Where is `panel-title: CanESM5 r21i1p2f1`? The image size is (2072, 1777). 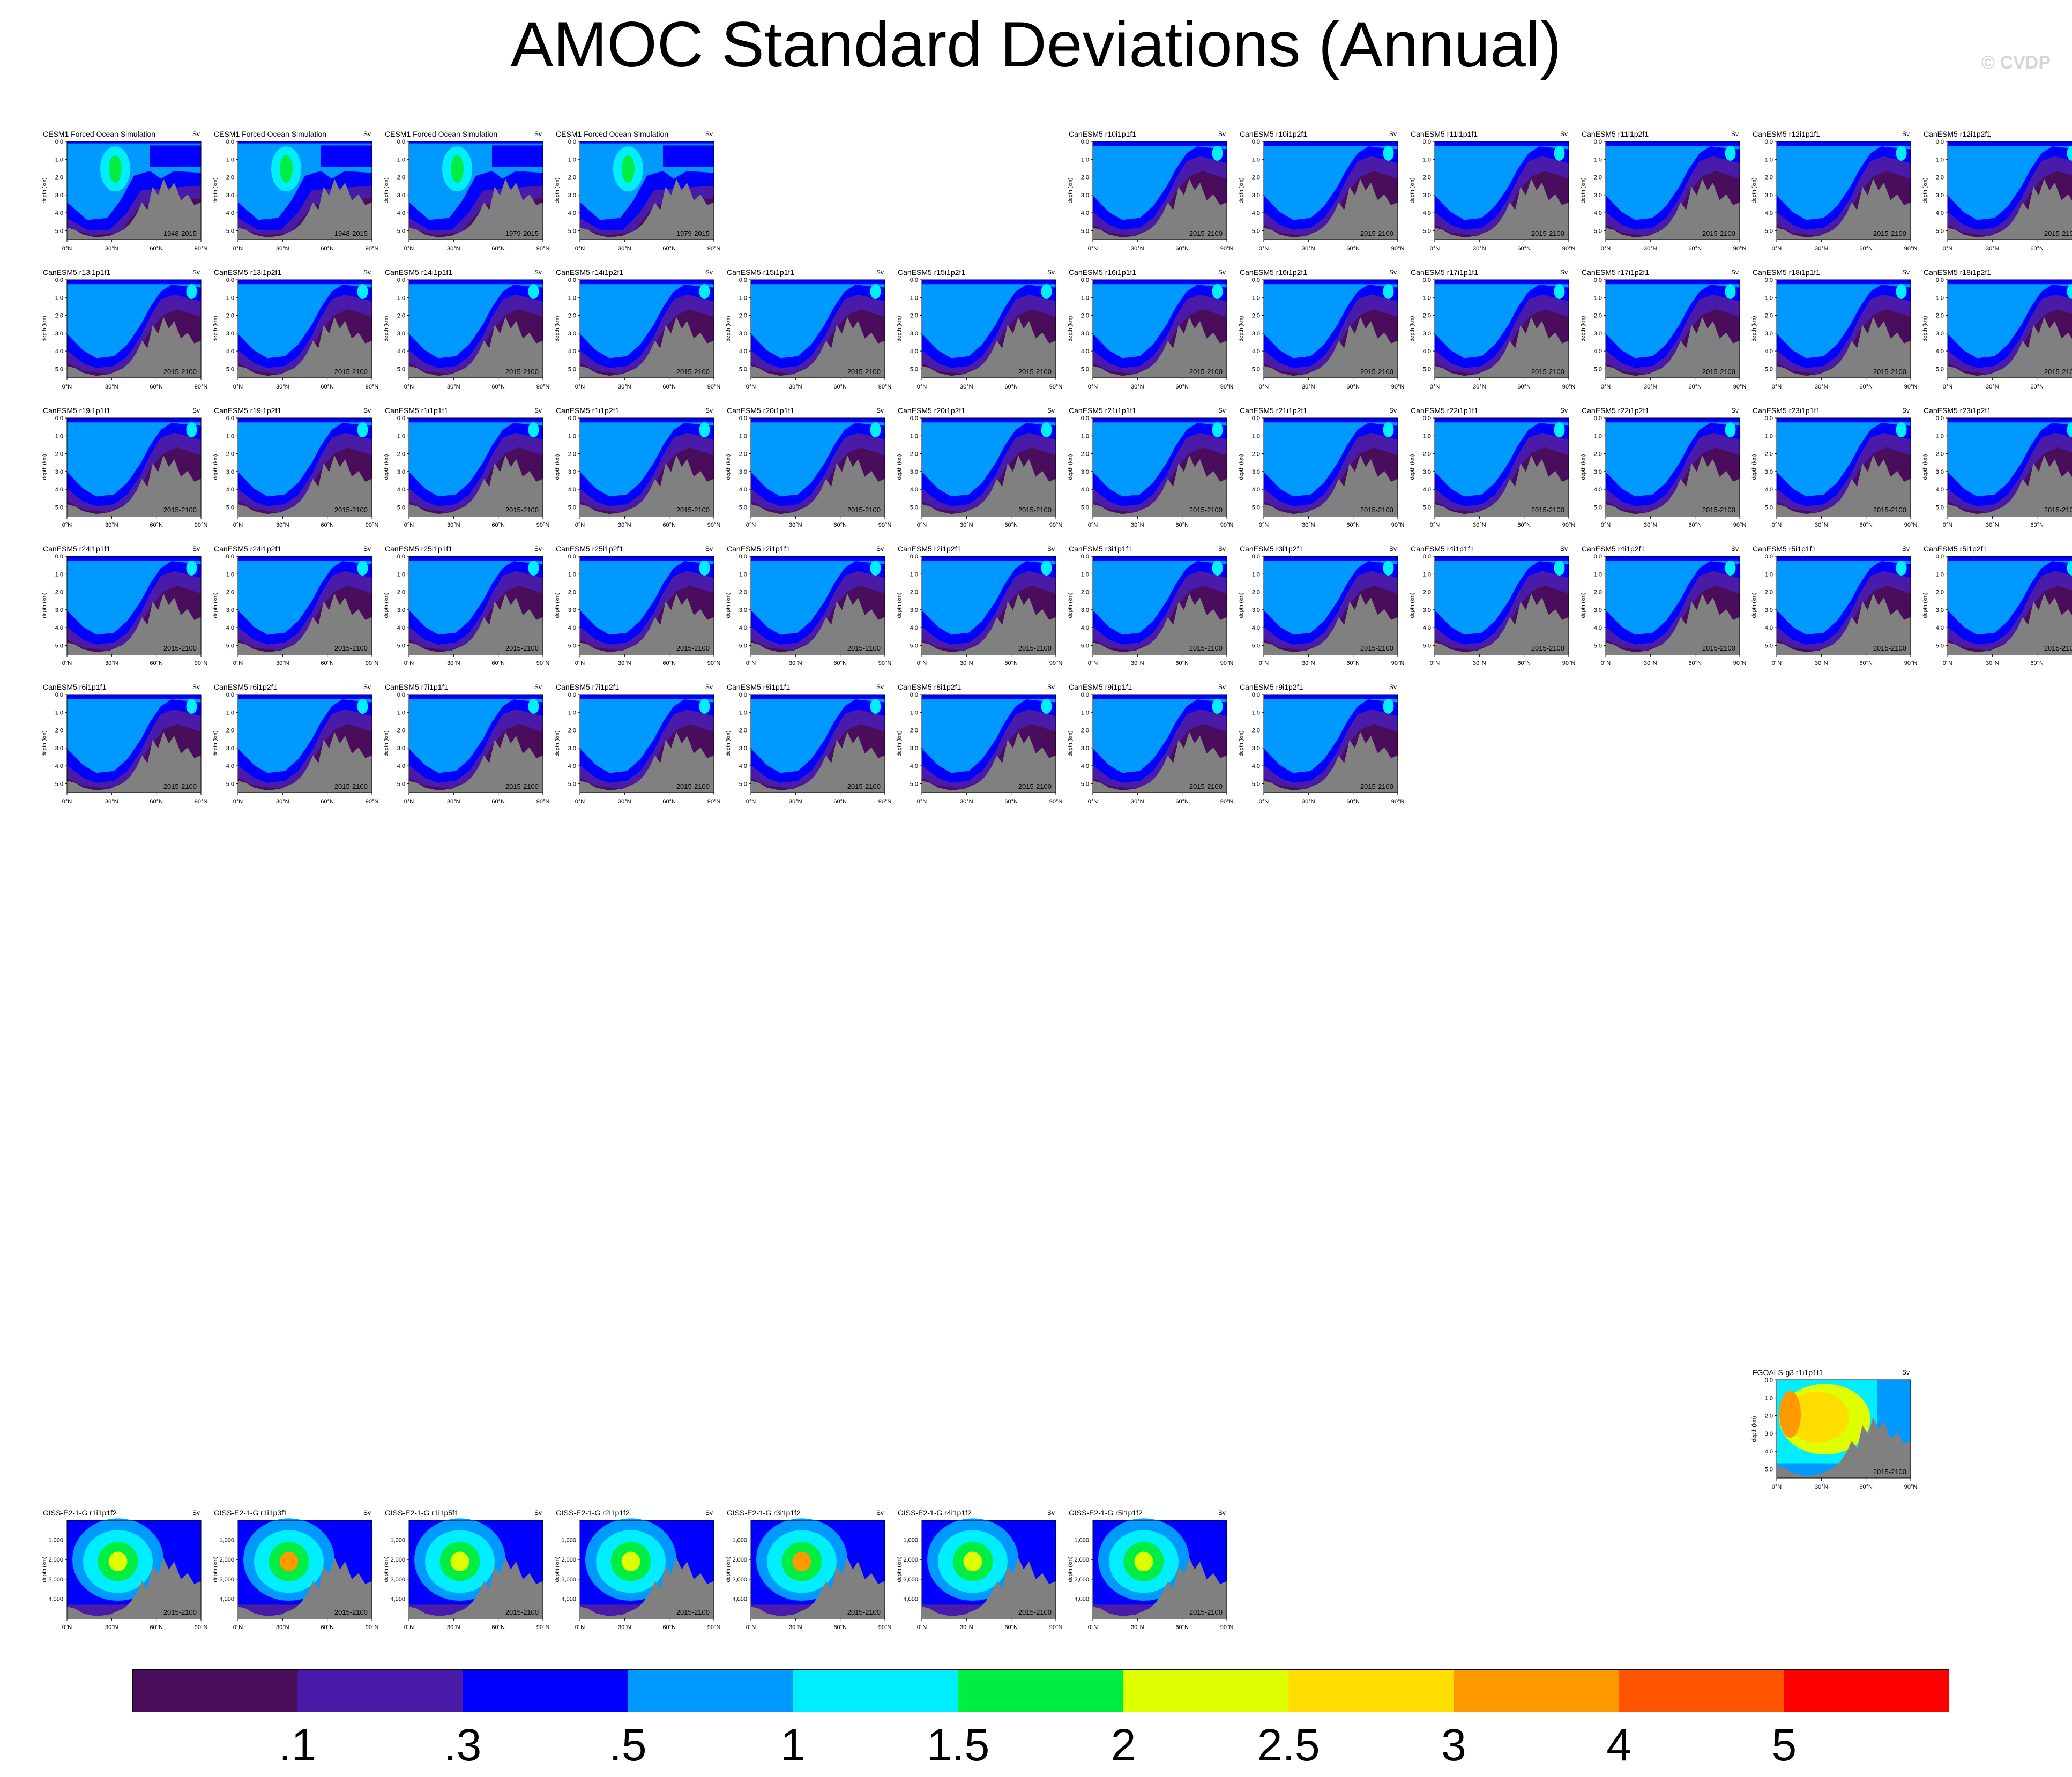
panel-title: CanESM5 r21i1p2f1 is located at coordinates (1274, 410).